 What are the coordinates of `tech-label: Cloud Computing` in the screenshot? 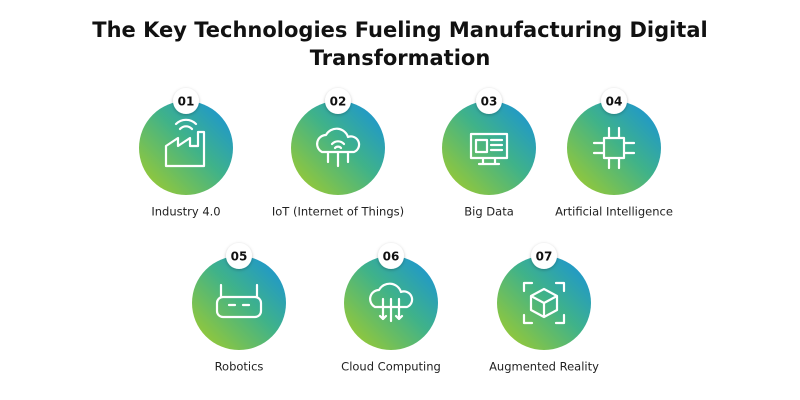 It's located at (391, 367).